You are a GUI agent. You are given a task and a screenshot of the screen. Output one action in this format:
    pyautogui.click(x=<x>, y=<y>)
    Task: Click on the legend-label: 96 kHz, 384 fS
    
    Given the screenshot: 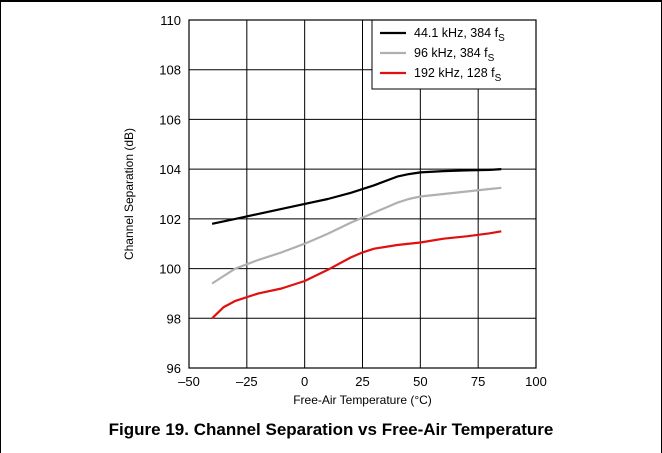 What is the action you would take?
    pyautogui.click(x=454, y=55)
    